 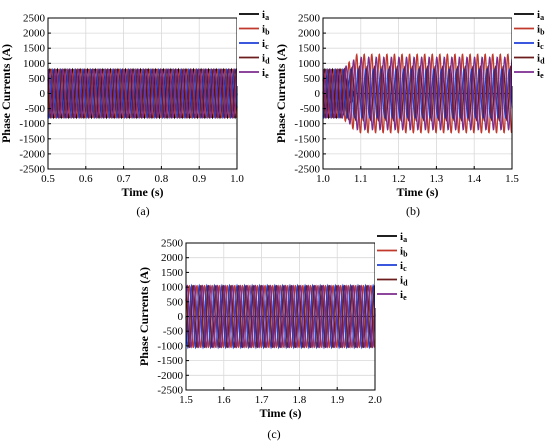 I want to click on x-tick-label: 1.3, so click(x=437, y=179).